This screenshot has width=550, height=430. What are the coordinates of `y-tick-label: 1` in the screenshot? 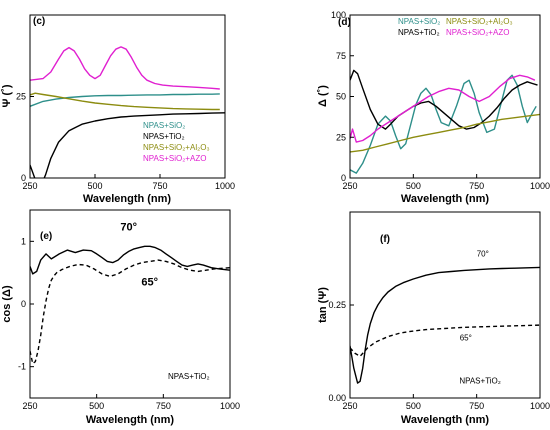 It's located at (23, 241).